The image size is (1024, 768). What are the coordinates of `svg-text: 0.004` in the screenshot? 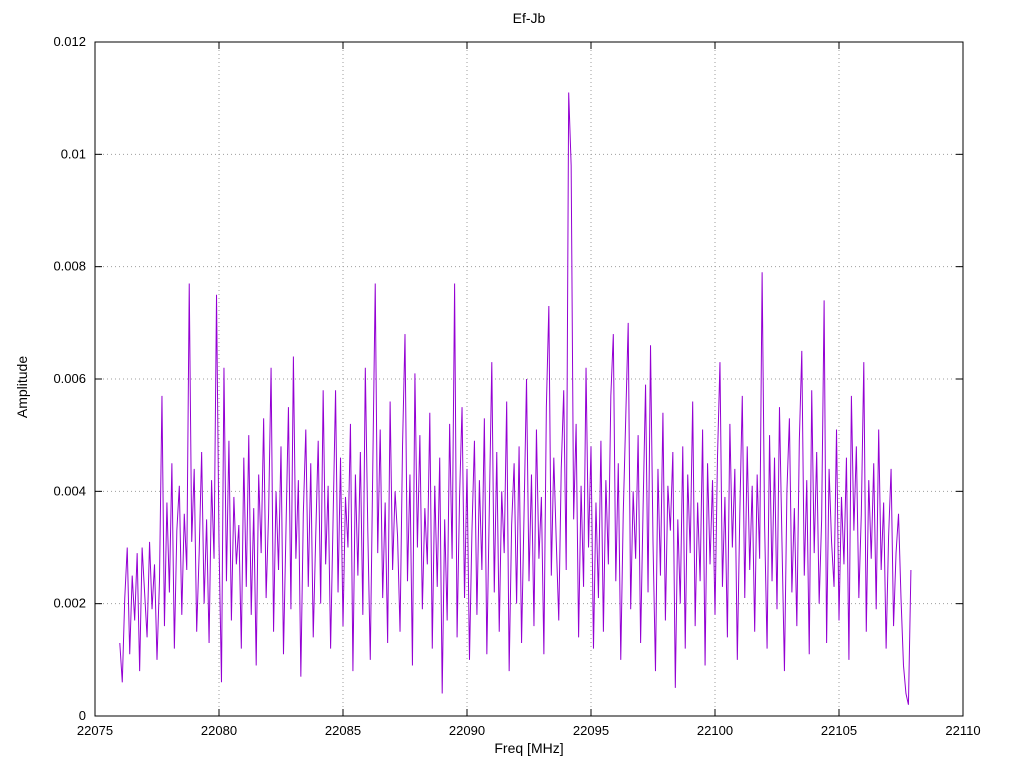 It's located at (69, 490).